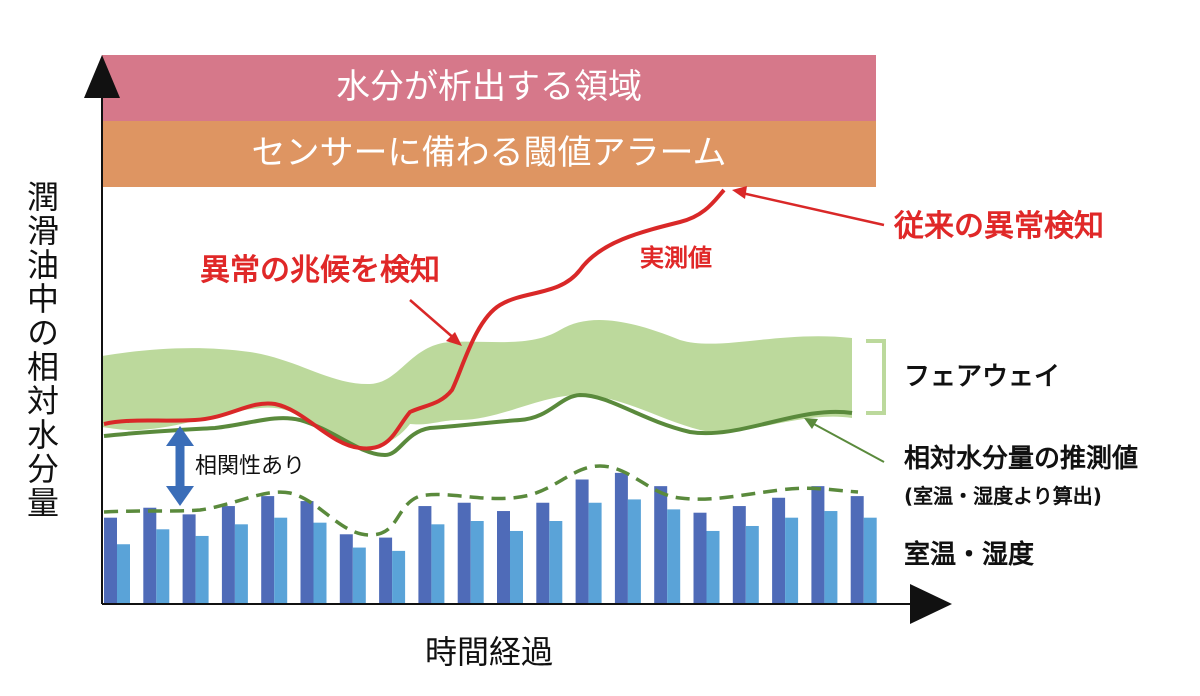  I want to click on fairway-label: フェアウェイ, so click(982, 377).